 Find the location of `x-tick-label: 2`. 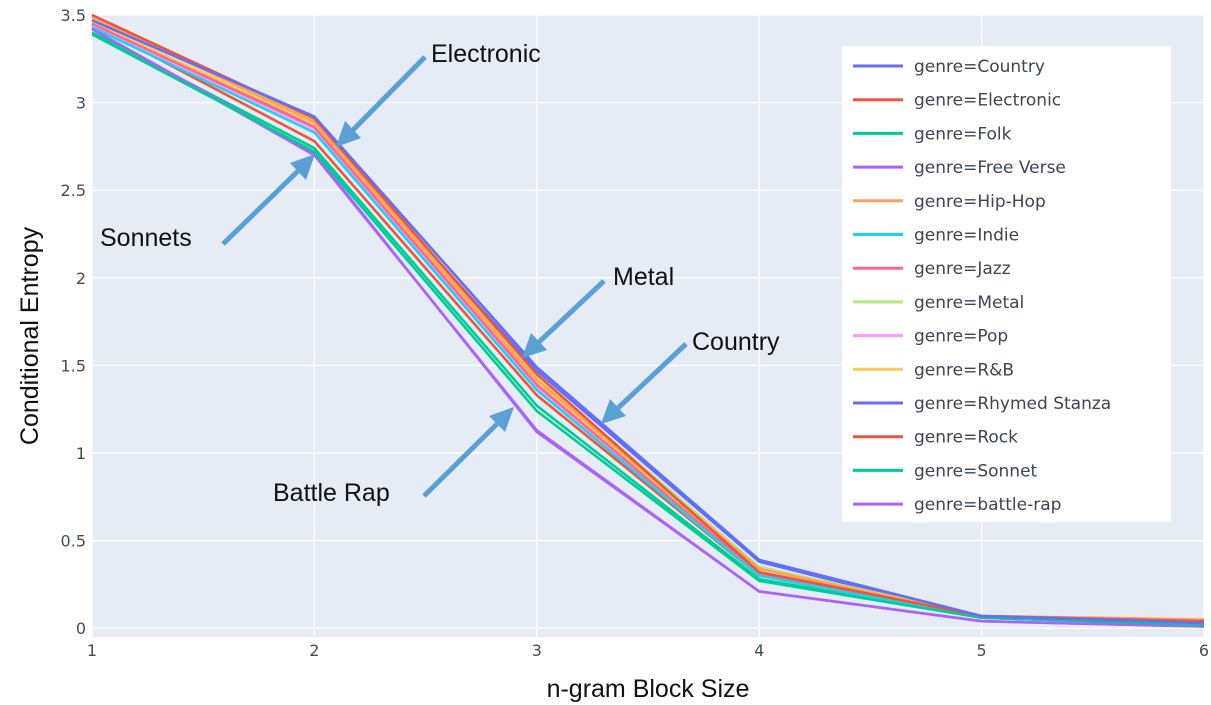

x-tick-label: 2 is located at coordinates (314, 650).